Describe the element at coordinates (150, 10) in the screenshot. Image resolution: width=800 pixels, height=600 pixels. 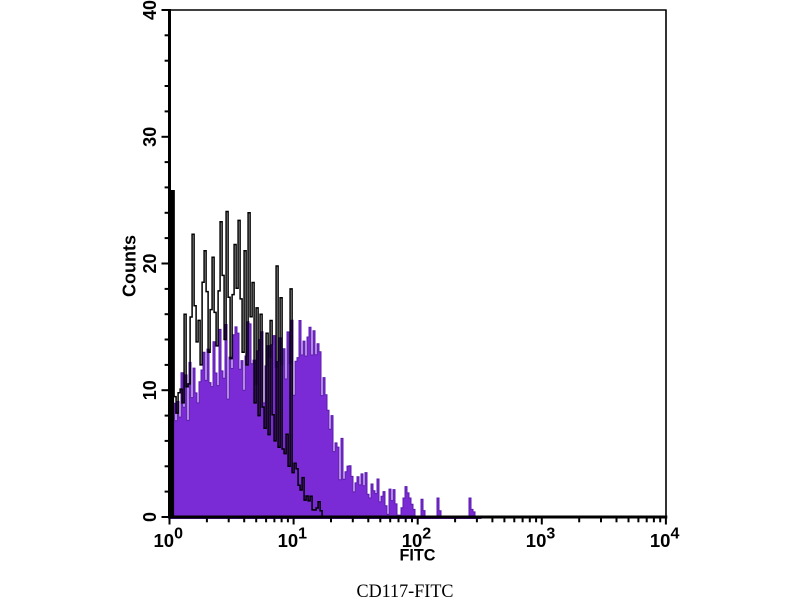
I see `svg-text: 40` at that location.